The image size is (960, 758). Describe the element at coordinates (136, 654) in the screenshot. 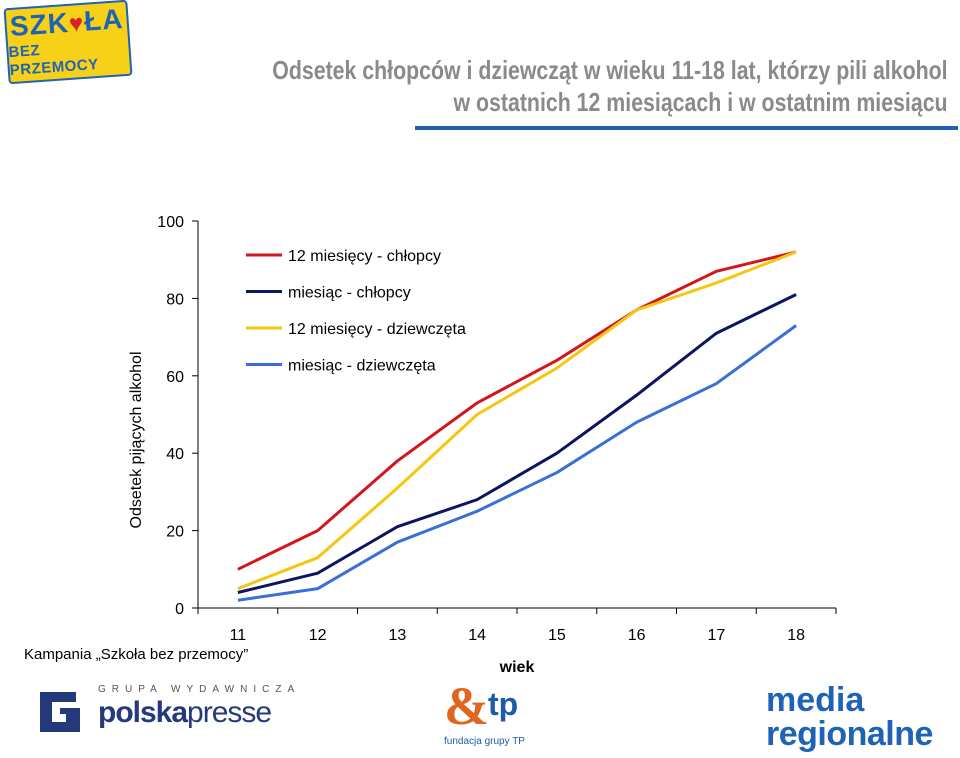

I see `campaign-caption: Kampania „Szkoła bez przemocy”` at that location.